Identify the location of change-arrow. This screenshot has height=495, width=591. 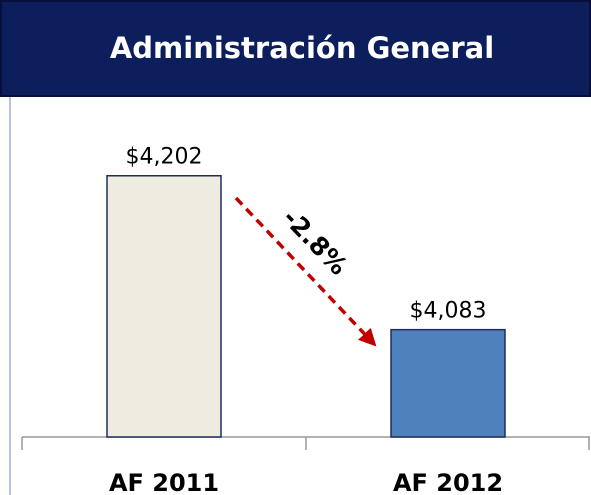
(305, 271).